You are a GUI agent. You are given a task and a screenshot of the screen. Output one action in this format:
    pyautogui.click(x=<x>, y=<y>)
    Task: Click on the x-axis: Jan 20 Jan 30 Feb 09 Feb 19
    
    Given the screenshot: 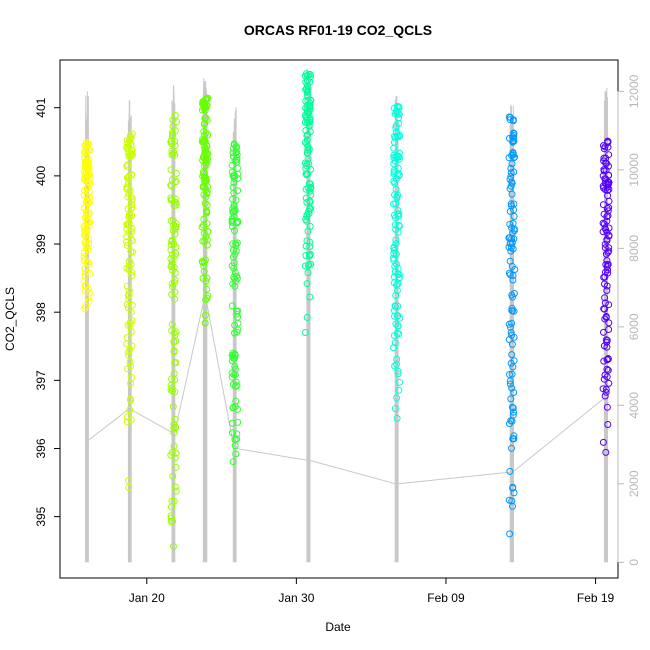 What is the action you would take?
    pyautogui.click(x=372, y=591)
    